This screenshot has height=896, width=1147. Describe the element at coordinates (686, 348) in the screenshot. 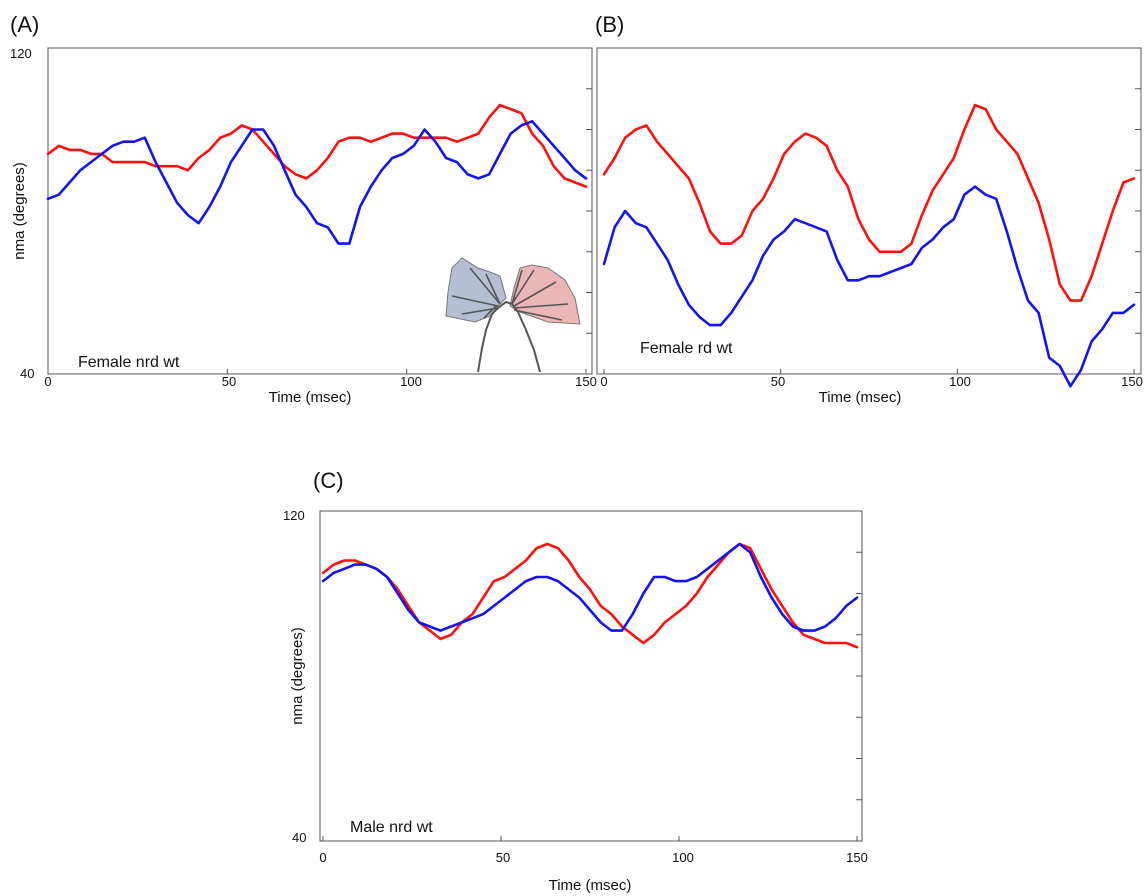

I see `panel-b-annotation: Female rd wt` at that location.